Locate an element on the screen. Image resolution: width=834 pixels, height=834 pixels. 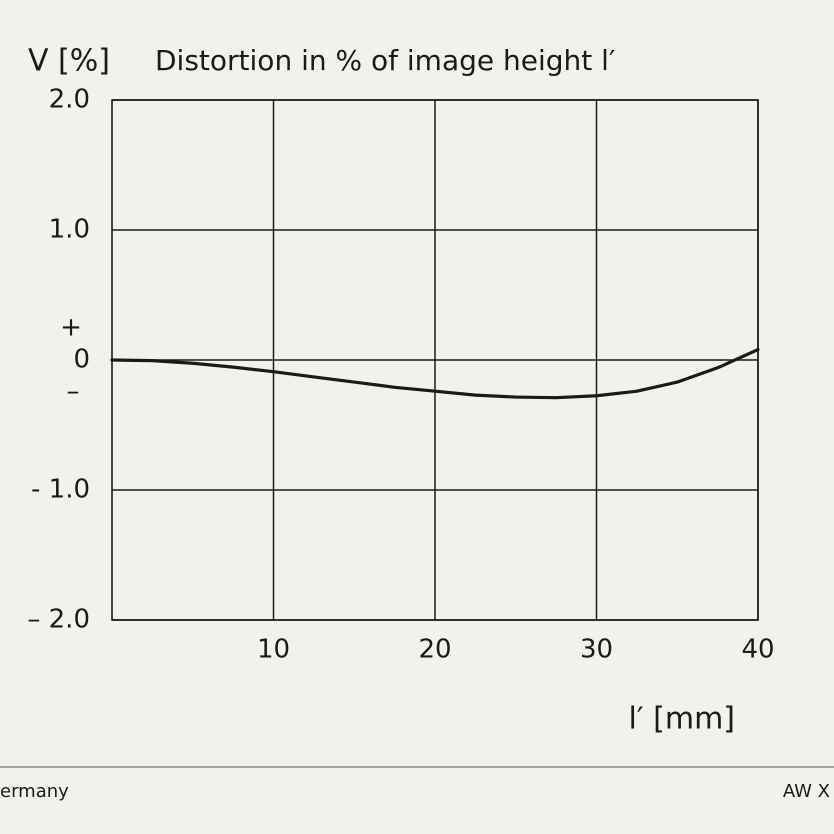
chart-title: Distortion in % of image height l′ is located at coordinates (385, 60).